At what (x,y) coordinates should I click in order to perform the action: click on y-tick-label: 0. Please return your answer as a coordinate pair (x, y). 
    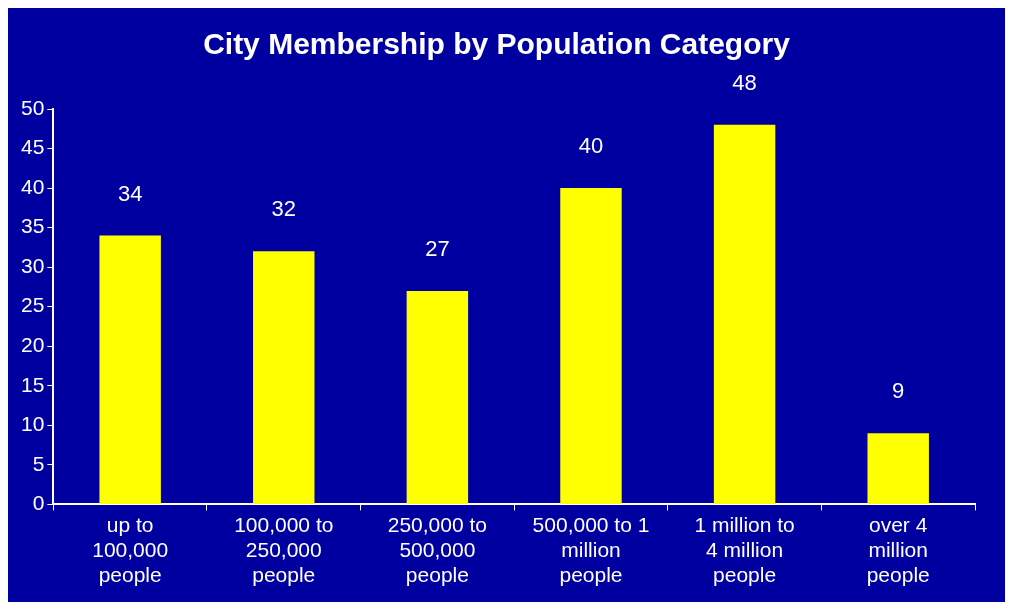
    Looking at the image, I should click on (38, 503).